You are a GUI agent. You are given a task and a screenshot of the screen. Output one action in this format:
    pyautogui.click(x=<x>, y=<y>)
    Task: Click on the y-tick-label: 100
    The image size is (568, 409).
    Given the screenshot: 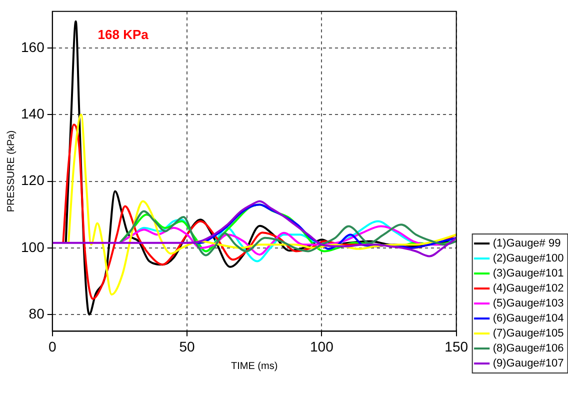 What is the action you would take?
    pyautogui.click(x=33, y=246)
    